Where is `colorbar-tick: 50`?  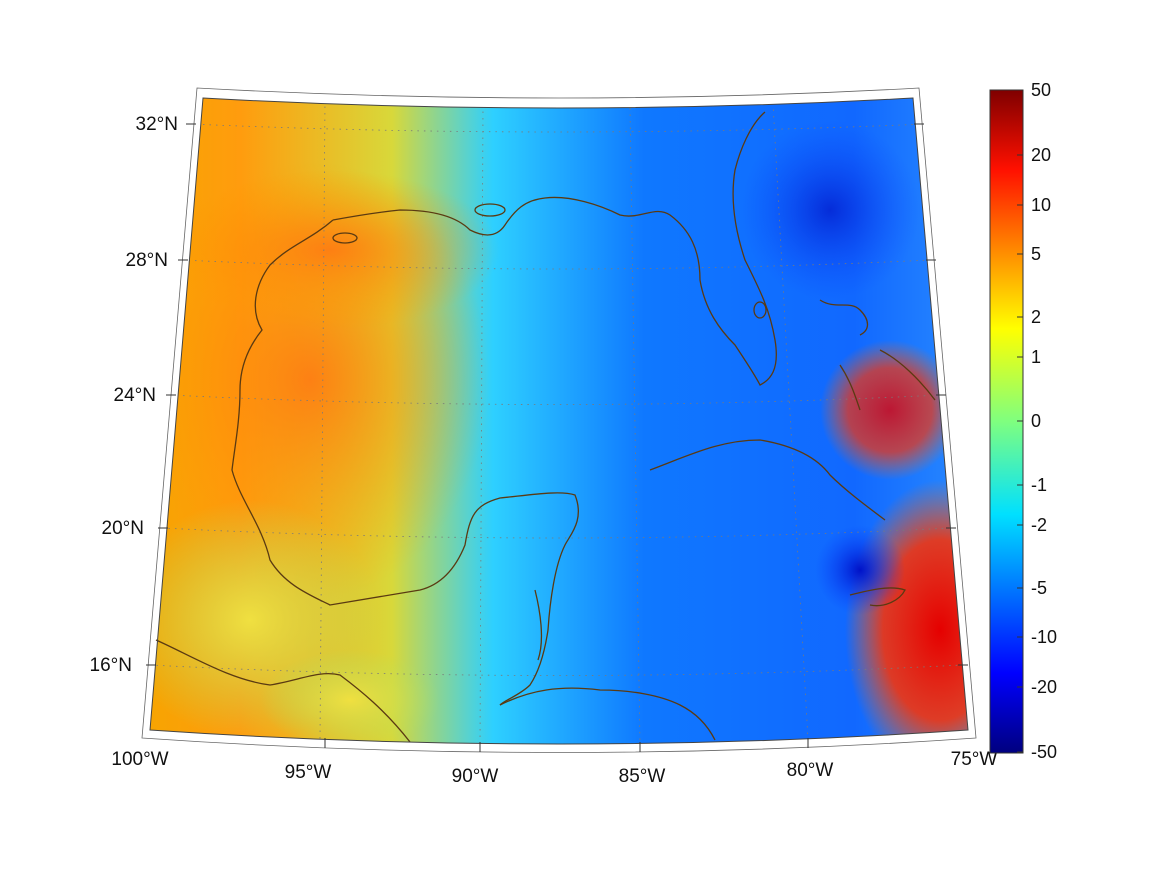
colorbar-tick: 50 is located at coordinates (1041, 90).